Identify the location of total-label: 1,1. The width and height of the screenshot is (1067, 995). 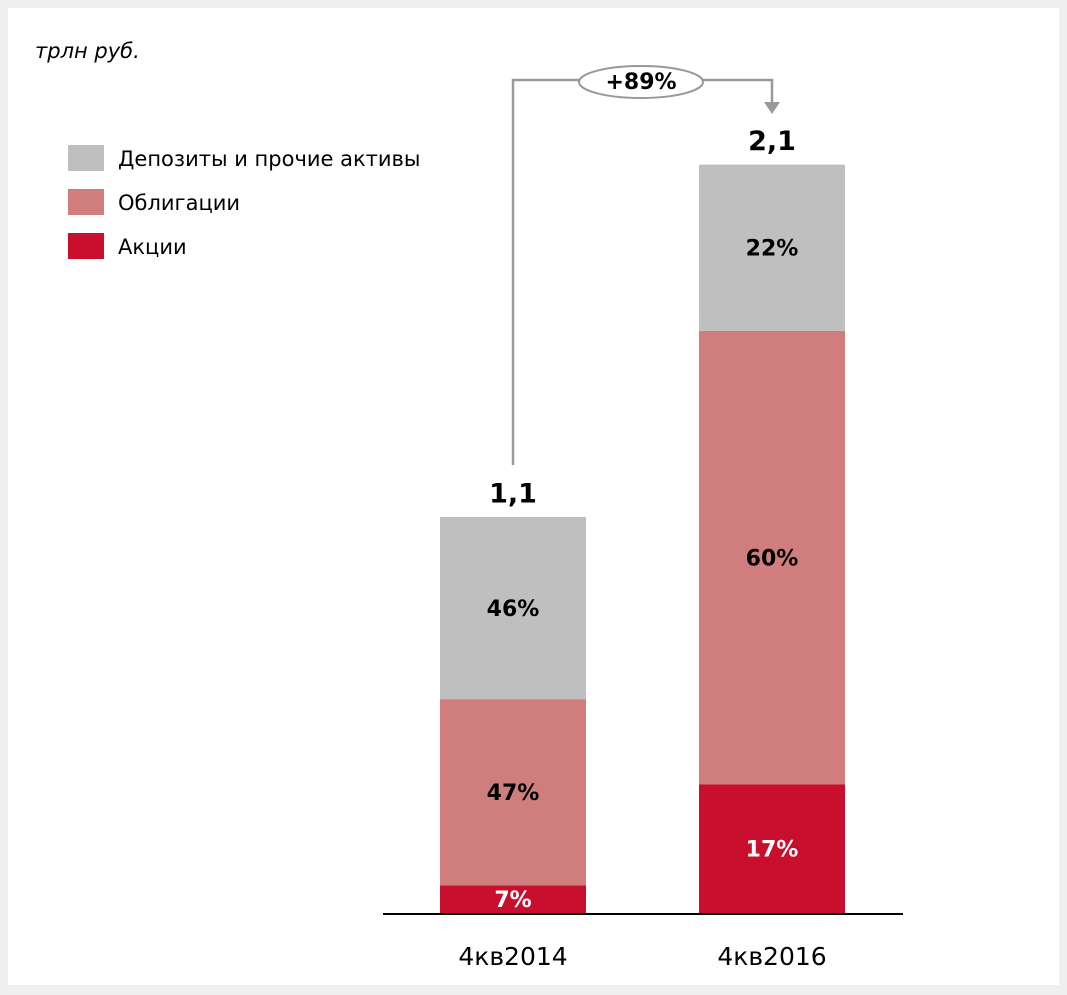
(513, 494).